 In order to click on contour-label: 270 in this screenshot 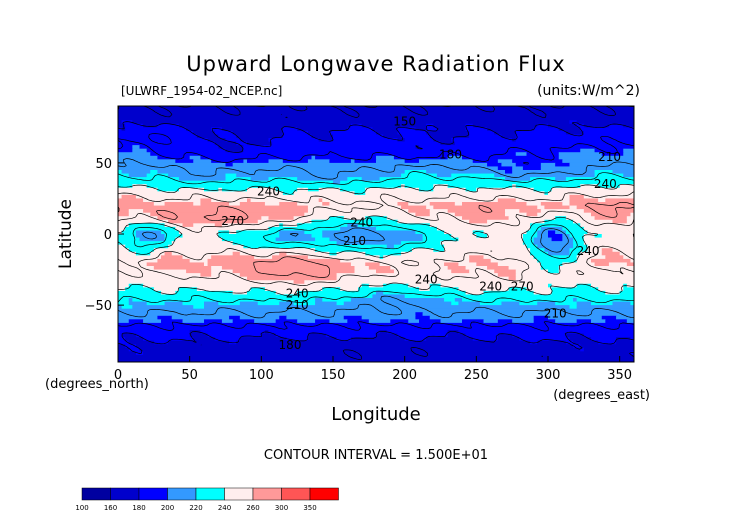, I will do `click(232, 221)`.